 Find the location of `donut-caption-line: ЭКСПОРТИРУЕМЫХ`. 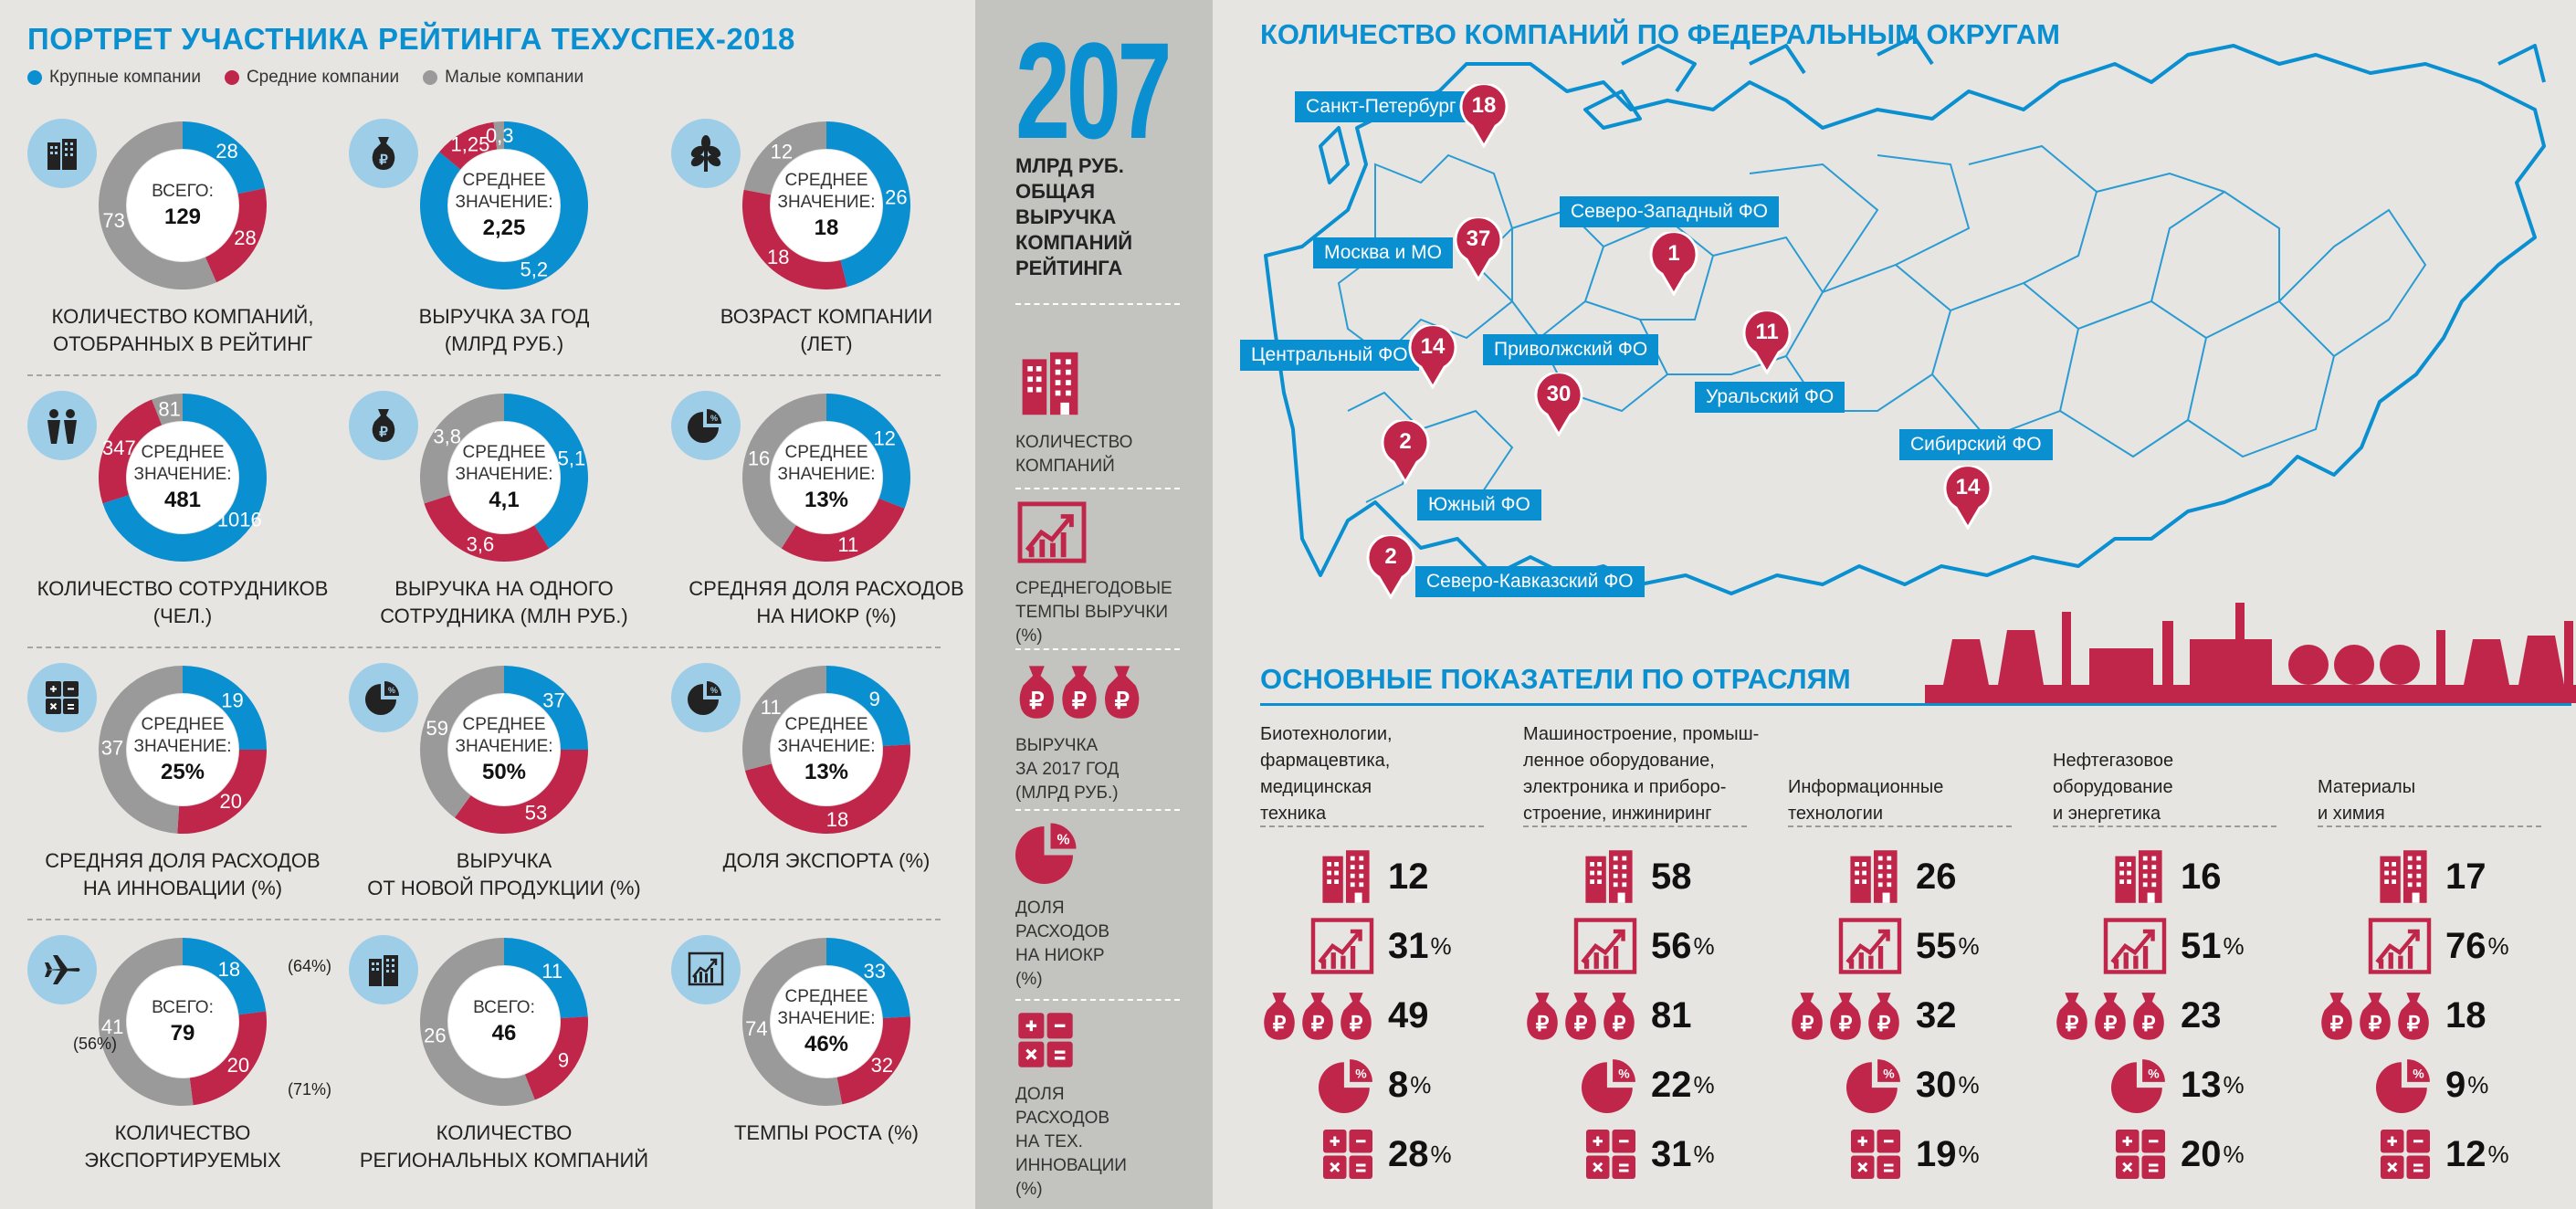

donut-caption-line: ЭКСПОРТИРУЕМЫХ is located at coordinates (182, 1160).